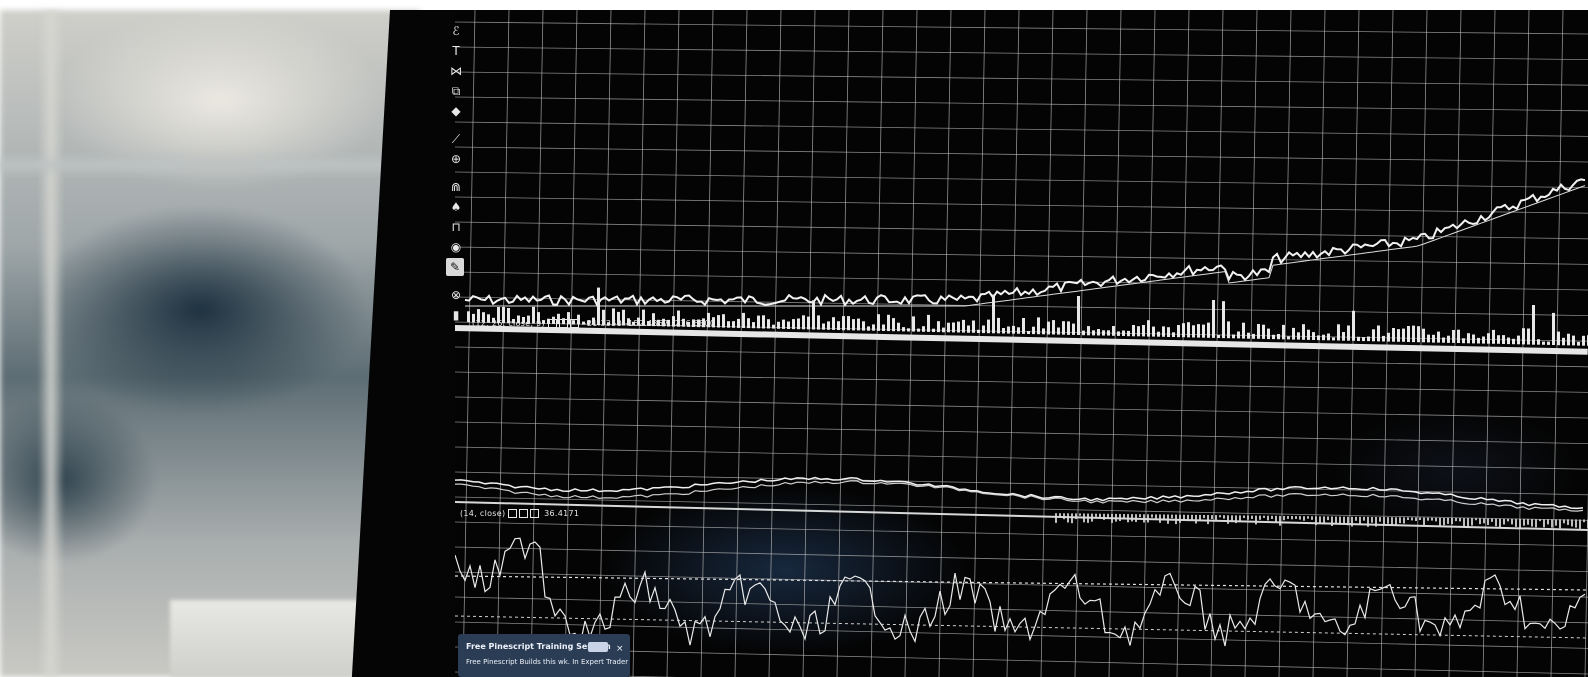  What do you see at coordinates (456, 111) in the screenshot?
I see `shape-icon: ◆` at bounding box center [456, 111].